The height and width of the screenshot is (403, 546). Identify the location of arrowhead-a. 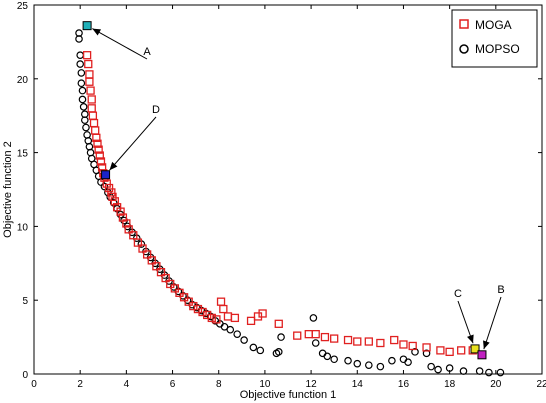
(97, 32).